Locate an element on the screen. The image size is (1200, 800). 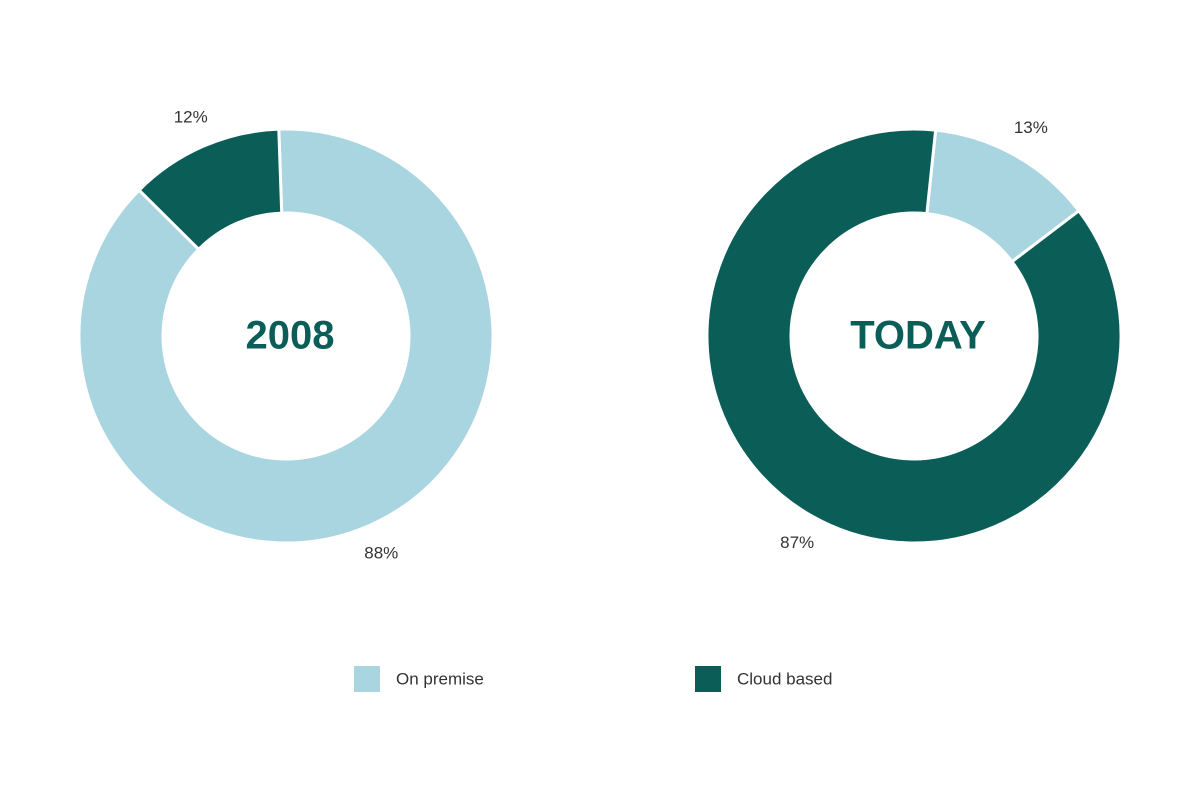
legend-label: Cloud based is located at coordinates (784, 678).